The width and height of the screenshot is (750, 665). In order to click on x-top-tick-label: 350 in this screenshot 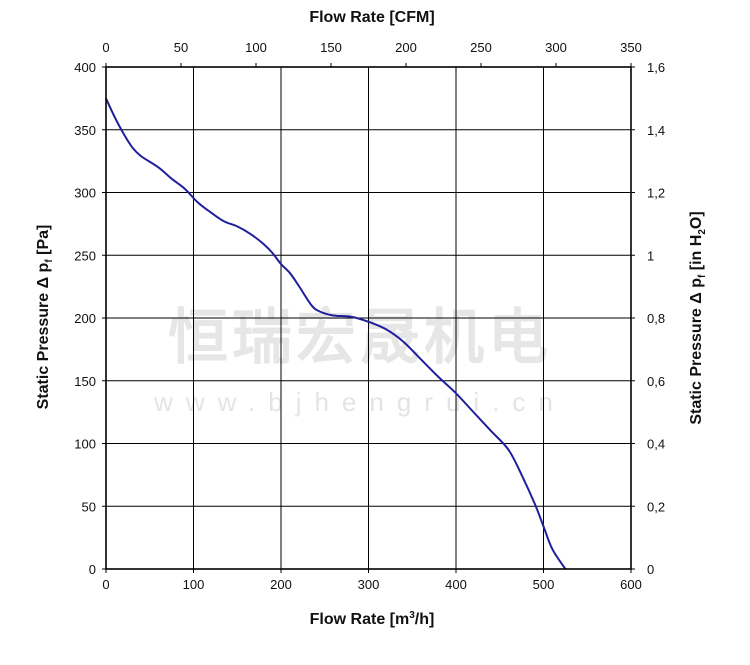, I will do `click(631, 47)`.